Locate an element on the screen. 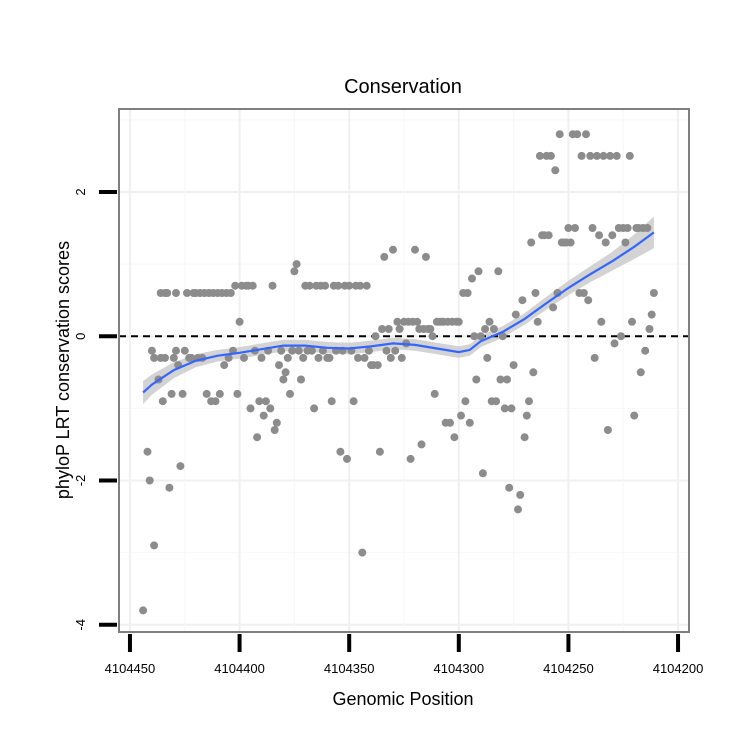 This screenshot has height=750, width=750. x-tick-label: 4104400 is located at coordinates (239, 668).